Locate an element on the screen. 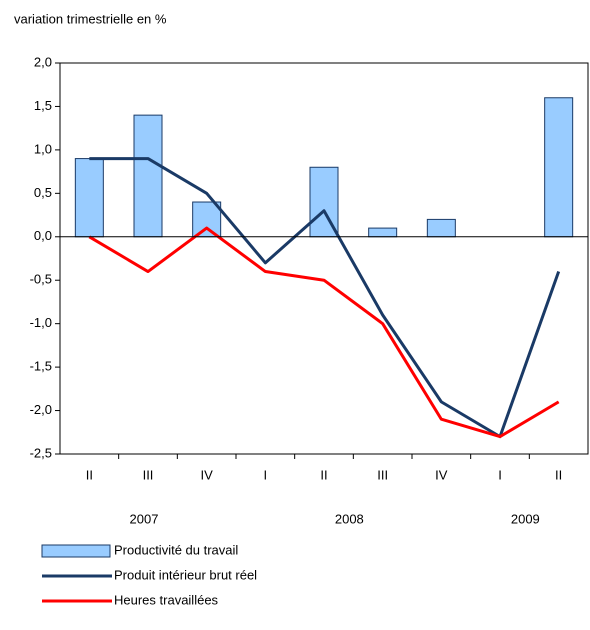  y-tick-label: 2,0 is located at coordinates (43, 61).